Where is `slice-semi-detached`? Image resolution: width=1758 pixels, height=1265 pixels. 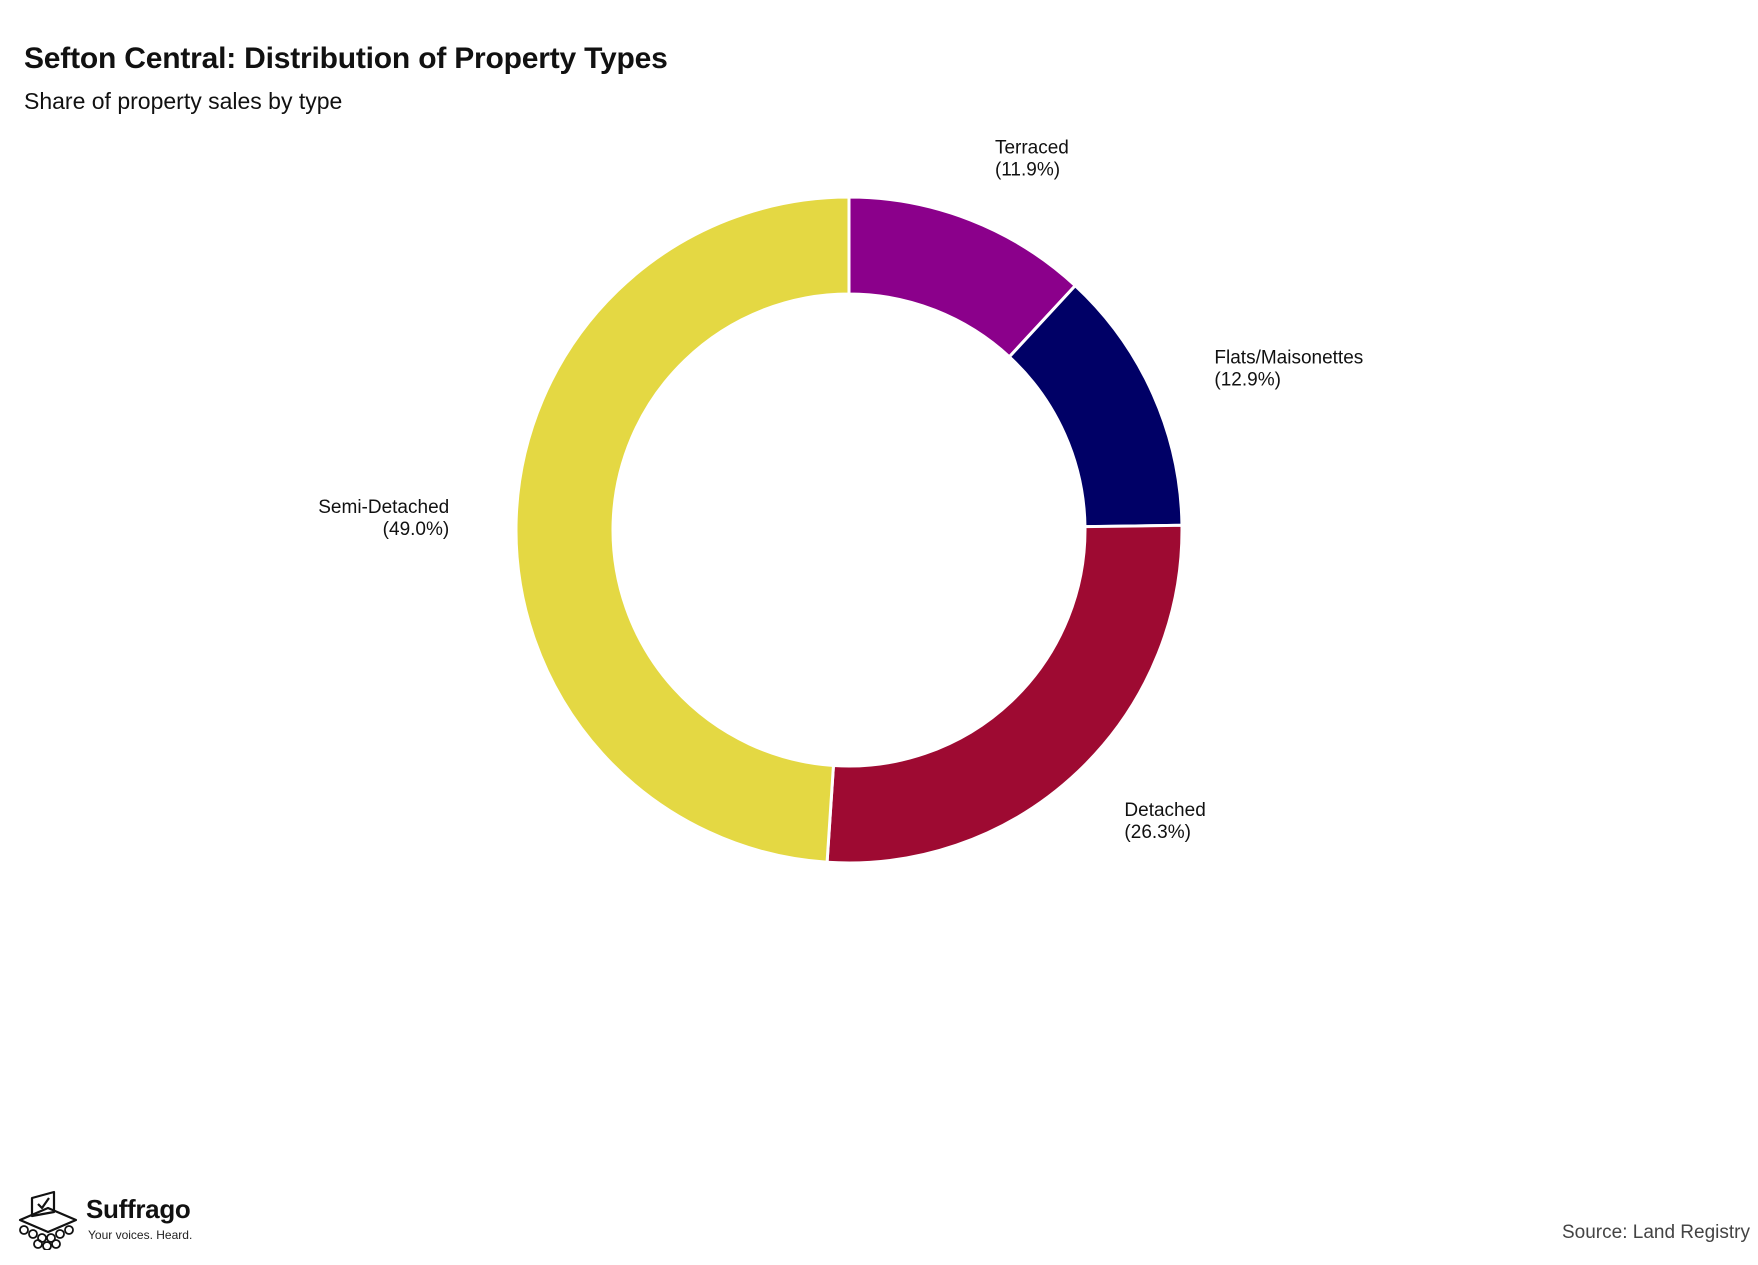
slice-semi-detached is located at coordinates (682, 529).